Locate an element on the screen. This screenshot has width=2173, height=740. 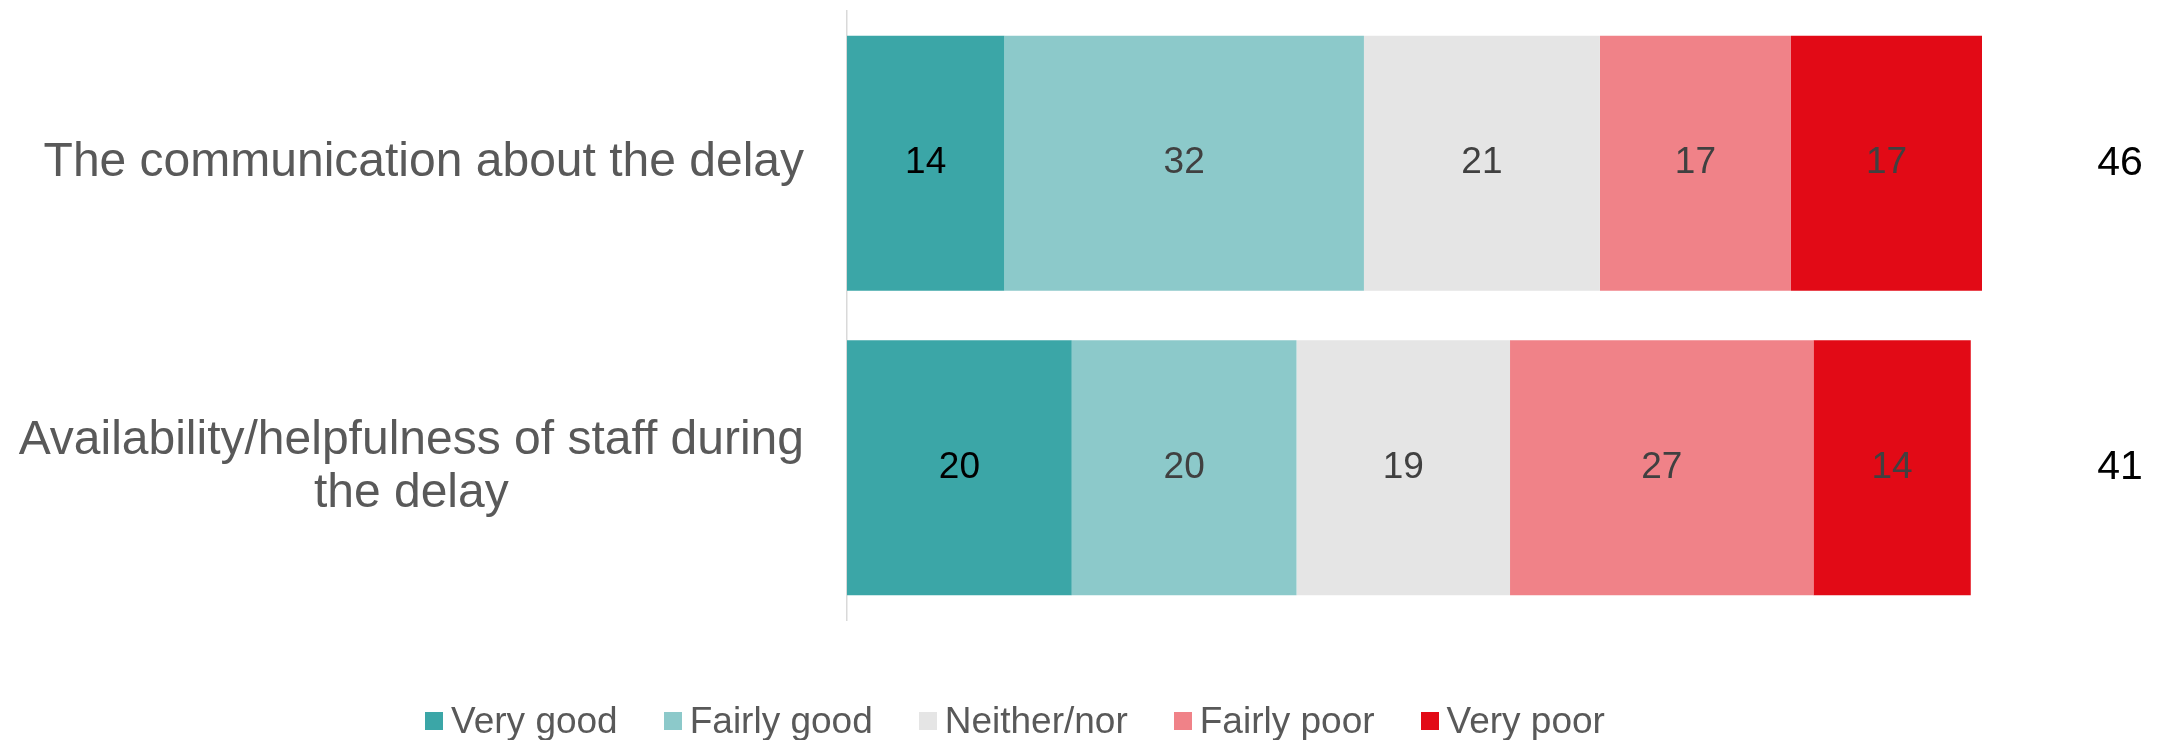
text: 46 is located at coordinates (2120, 160).